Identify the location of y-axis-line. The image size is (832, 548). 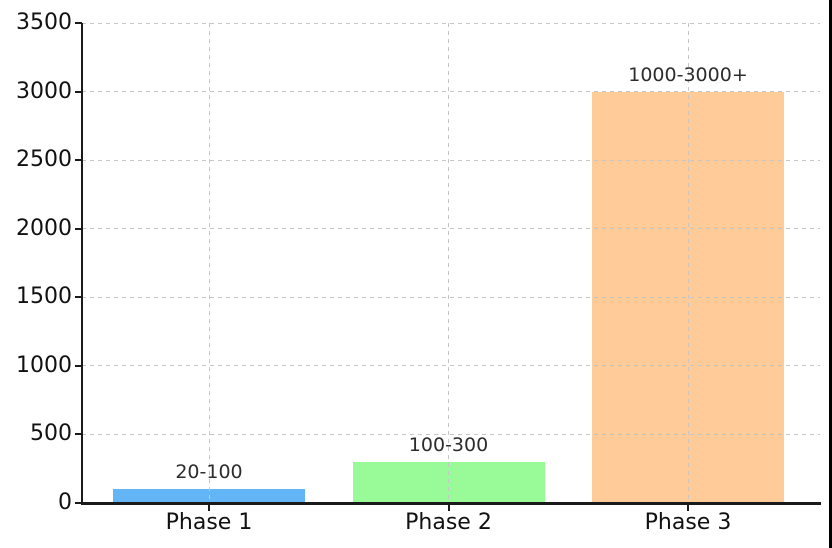
(81, 264).